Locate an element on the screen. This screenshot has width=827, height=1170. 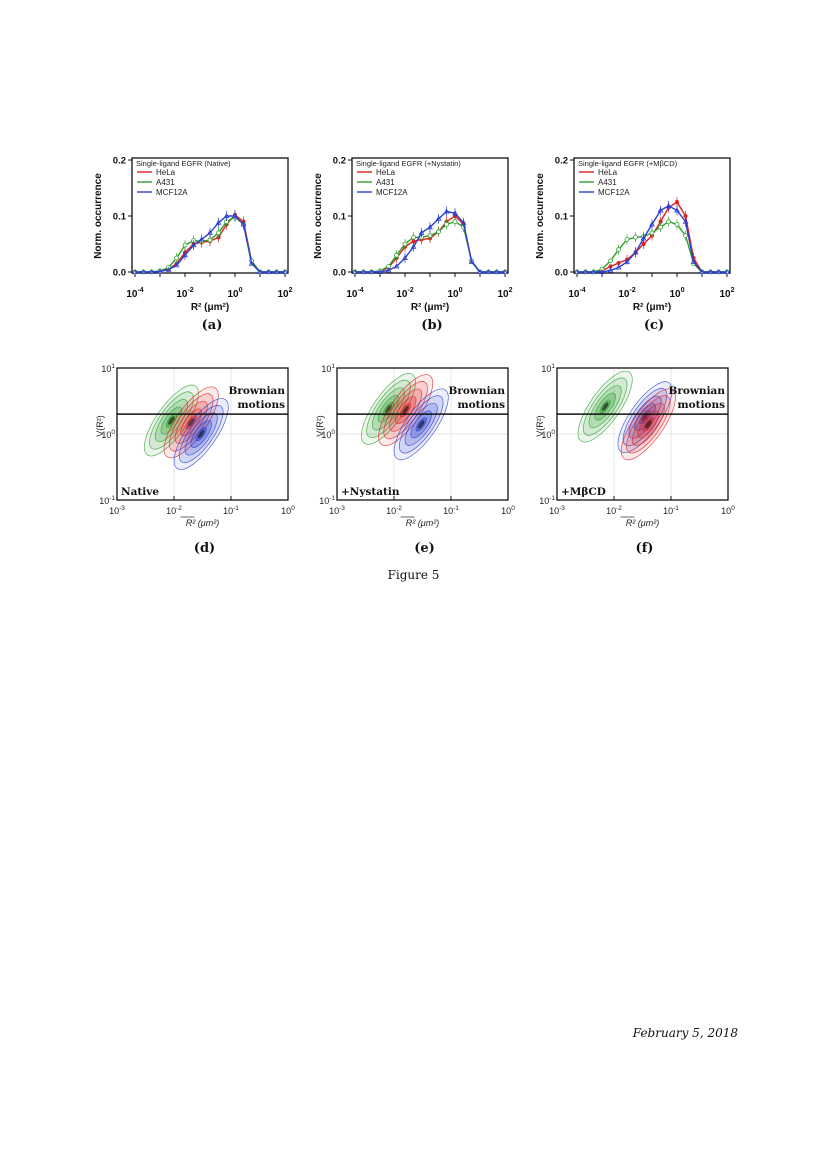
panel-label: (b) is located at coordinates (431, 325).